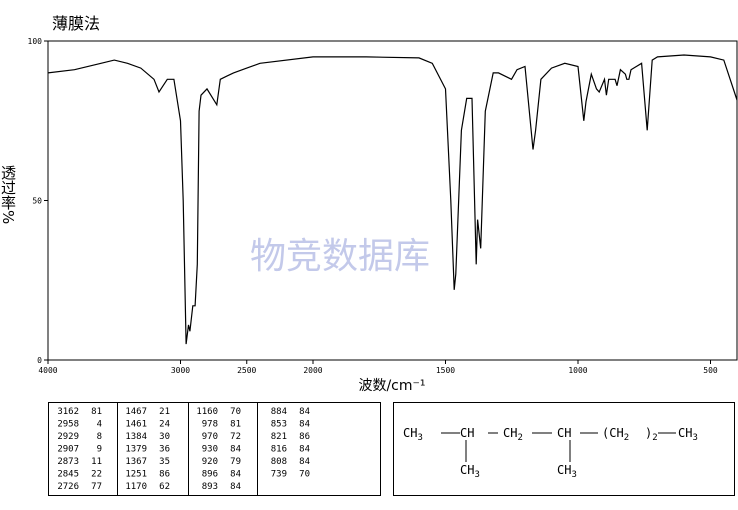  Describe the element at coordinates (164, 450) in the screenshot. I see `peak-transmittance: 36` at that location.